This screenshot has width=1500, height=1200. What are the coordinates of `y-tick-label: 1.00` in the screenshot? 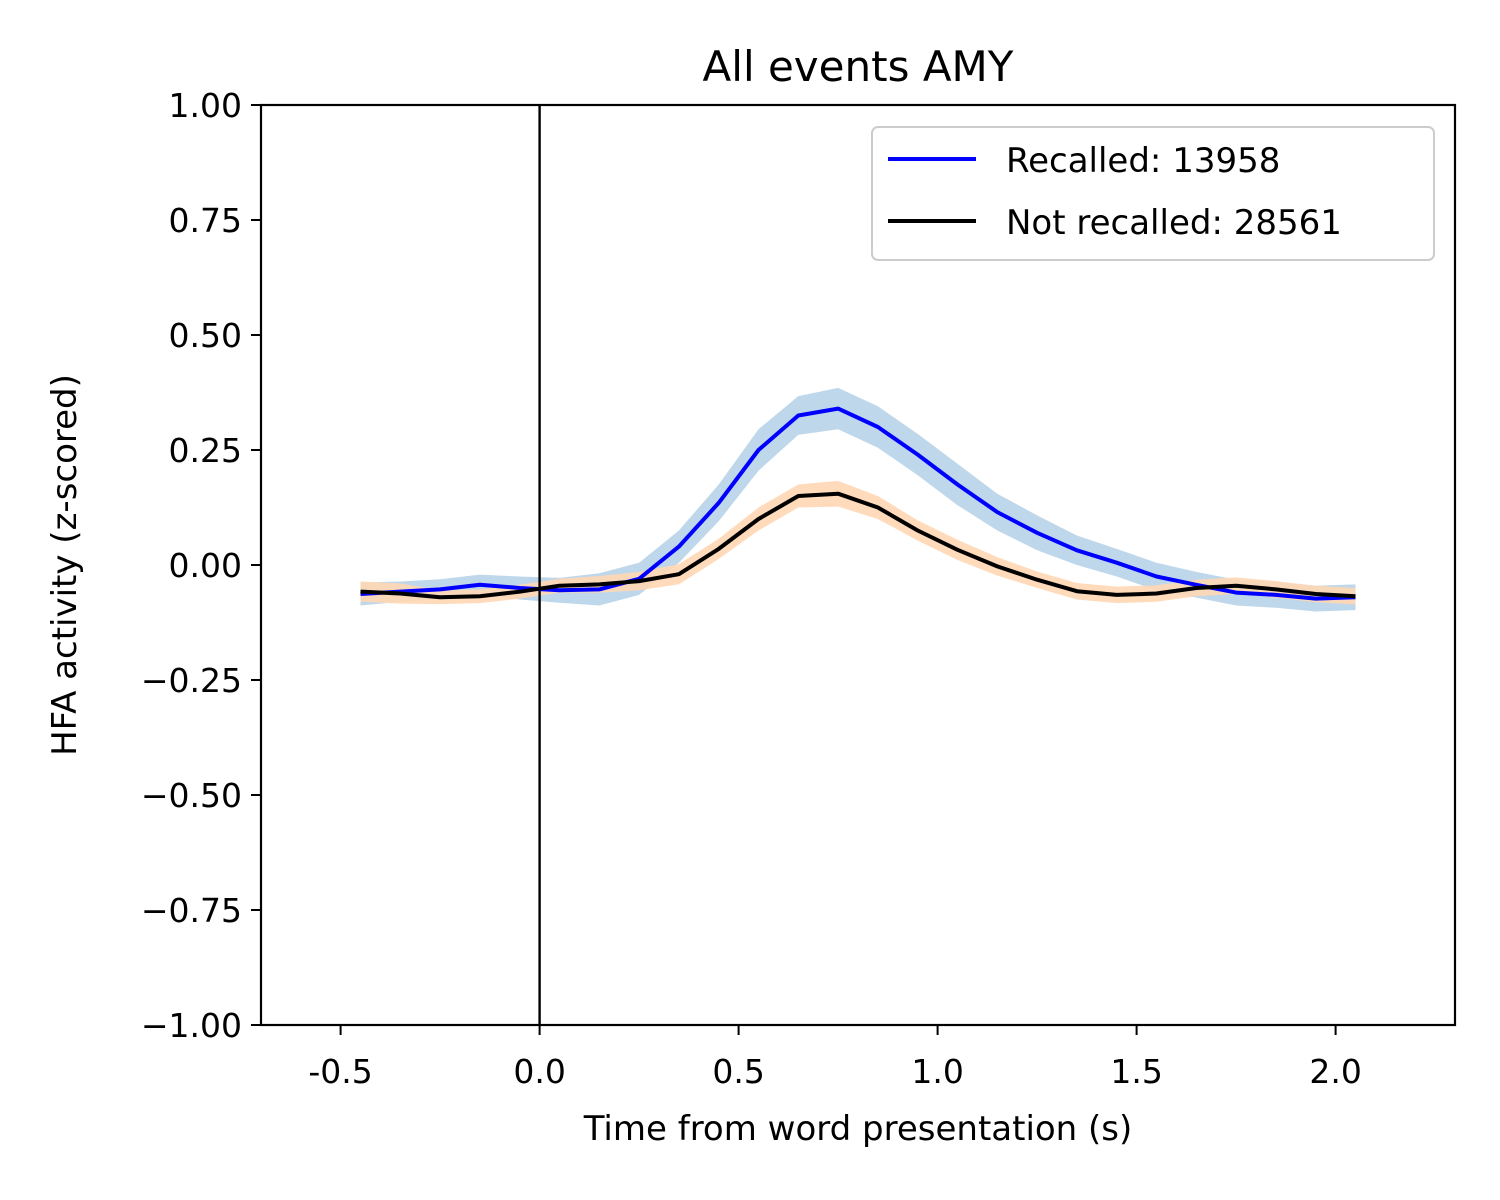 It's located at (205, 105).